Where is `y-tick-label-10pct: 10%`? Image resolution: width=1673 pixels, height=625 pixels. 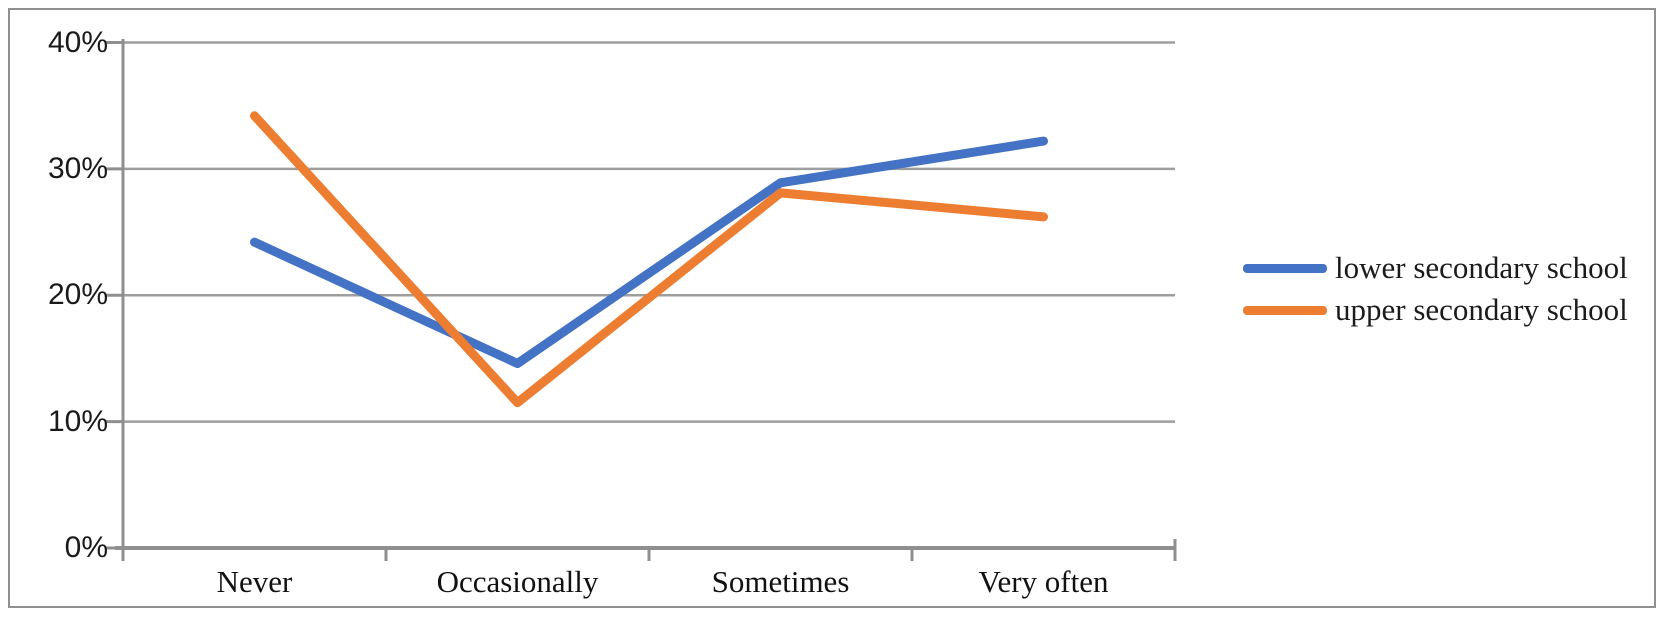
y-tick-label-10pct: 10% is located at coordinates (77, 421).